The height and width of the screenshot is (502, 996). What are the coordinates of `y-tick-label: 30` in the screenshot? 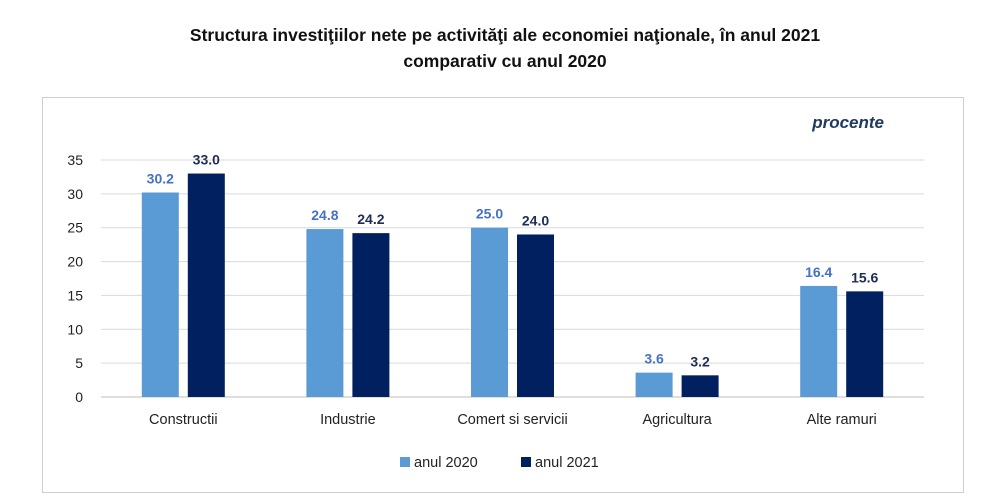 It's located at (75, 194).